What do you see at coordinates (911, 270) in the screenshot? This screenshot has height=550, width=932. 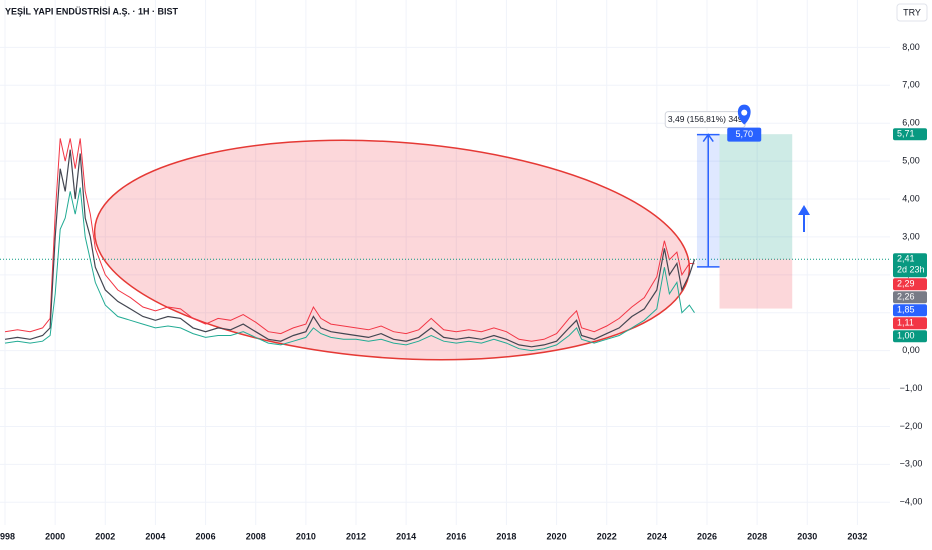 I see `countdown: 2d 23h` at bounding box center [911, 270].